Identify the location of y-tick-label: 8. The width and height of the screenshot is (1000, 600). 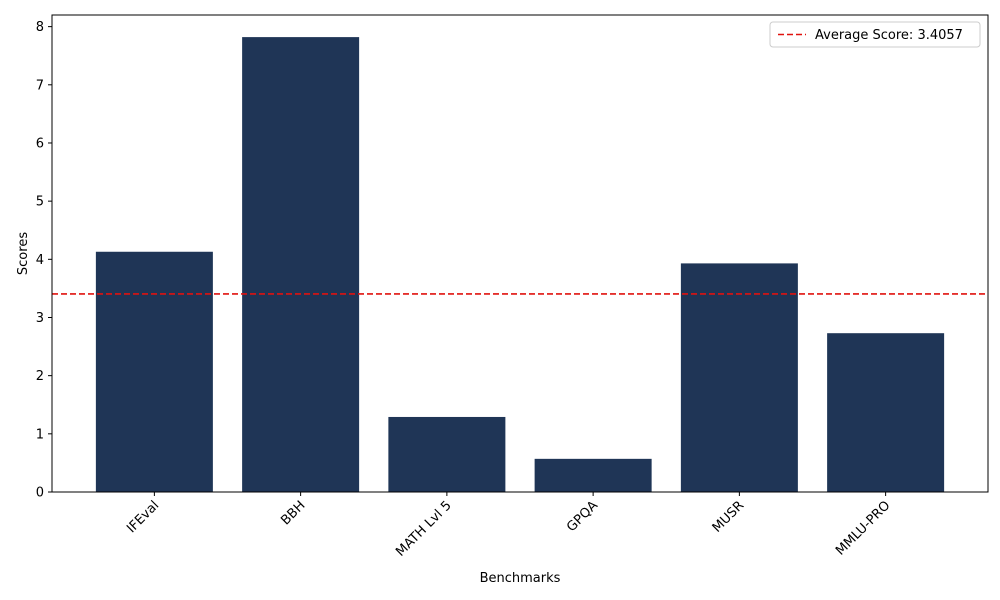
(40, 27).